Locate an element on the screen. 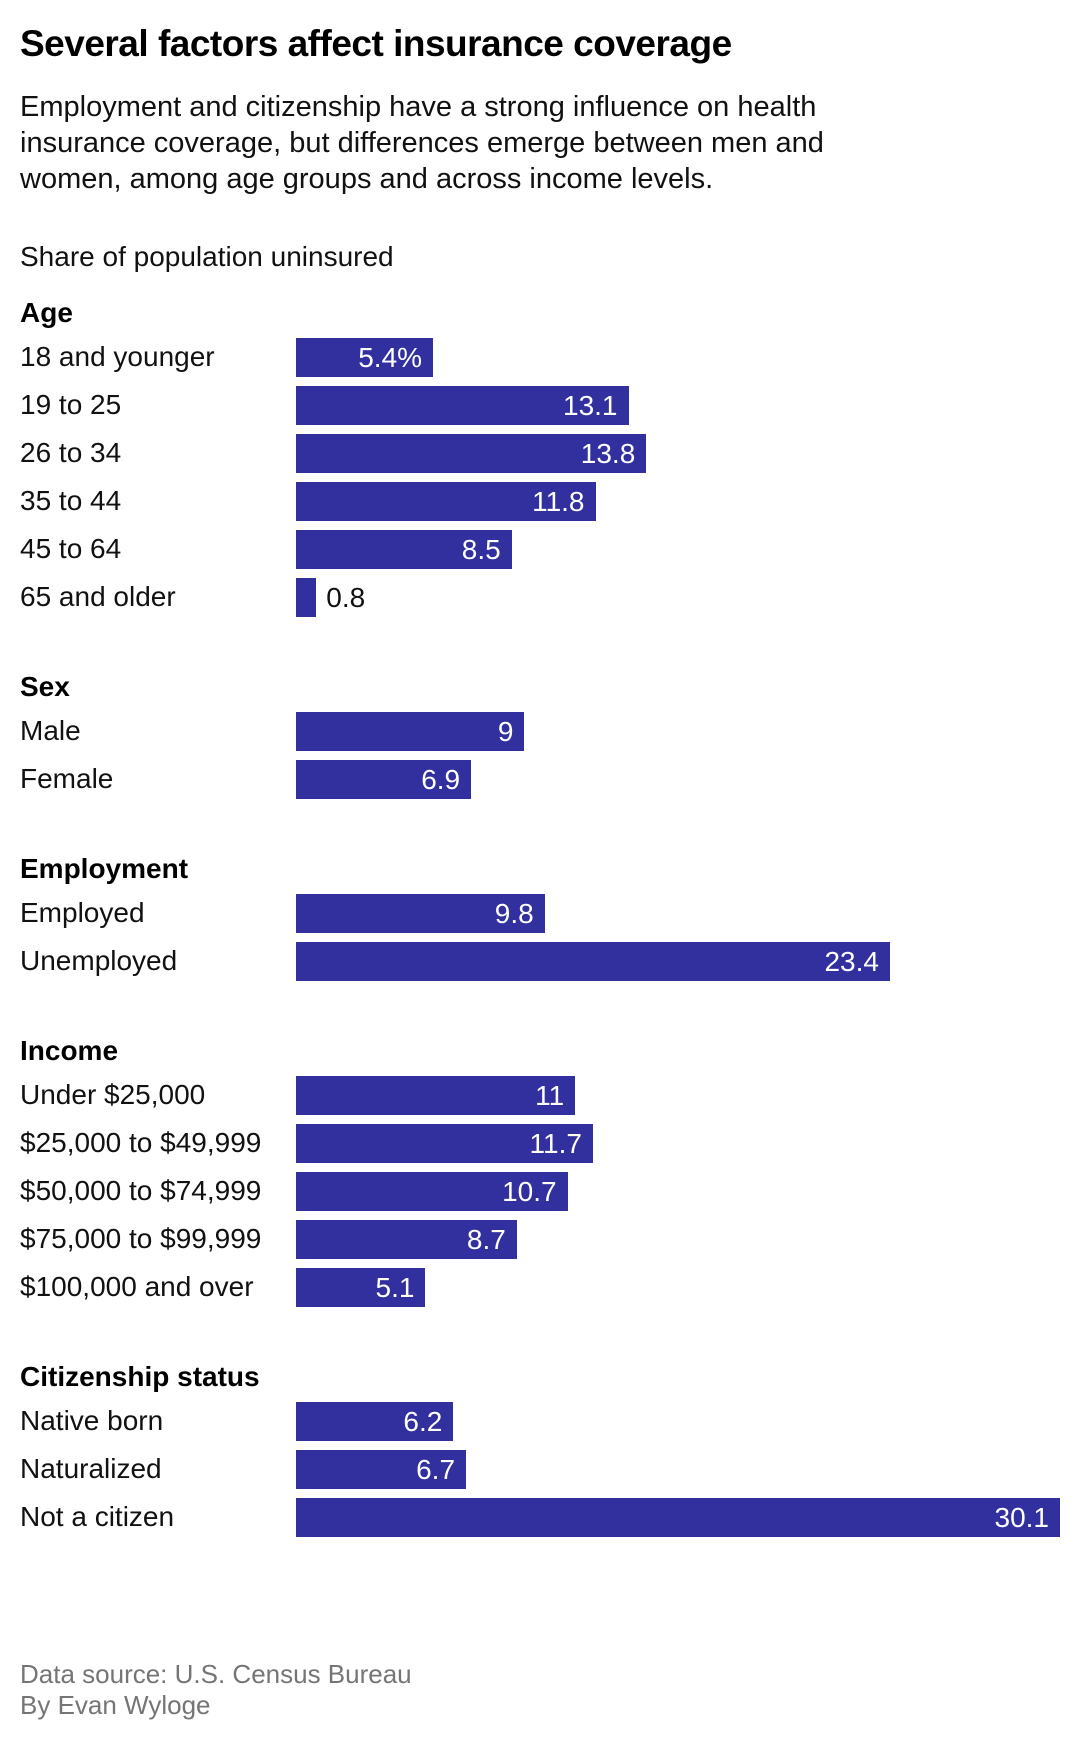  row-label: 19 to 25 is located at coordinates (71, 405).